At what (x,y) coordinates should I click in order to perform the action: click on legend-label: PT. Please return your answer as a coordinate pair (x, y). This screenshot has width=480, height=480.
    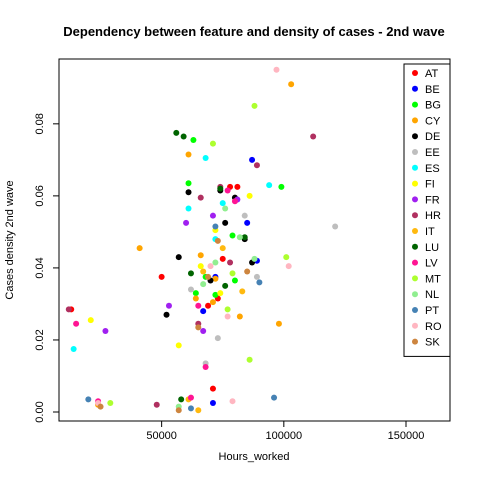
    Looking at the image, I should click on (432, 311).